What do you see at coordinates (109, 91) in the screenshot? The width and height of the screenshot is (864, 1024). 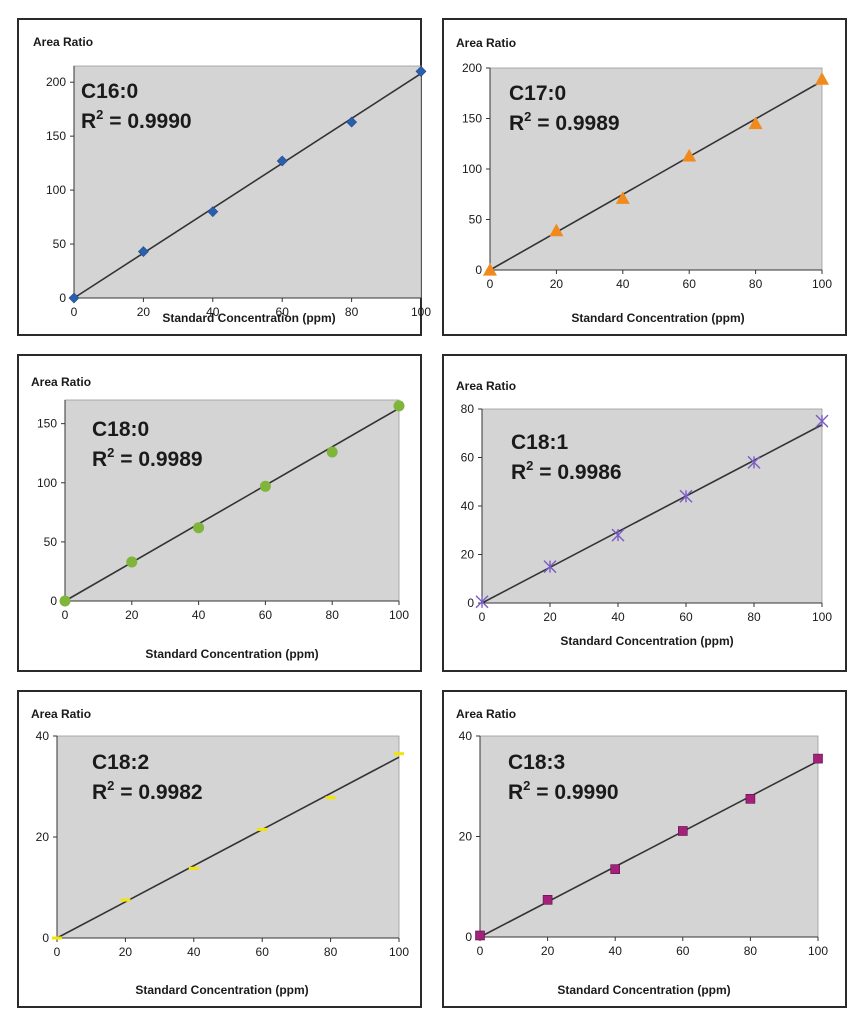 I see `series-name: C16:0` at bounding box center [109, 91].